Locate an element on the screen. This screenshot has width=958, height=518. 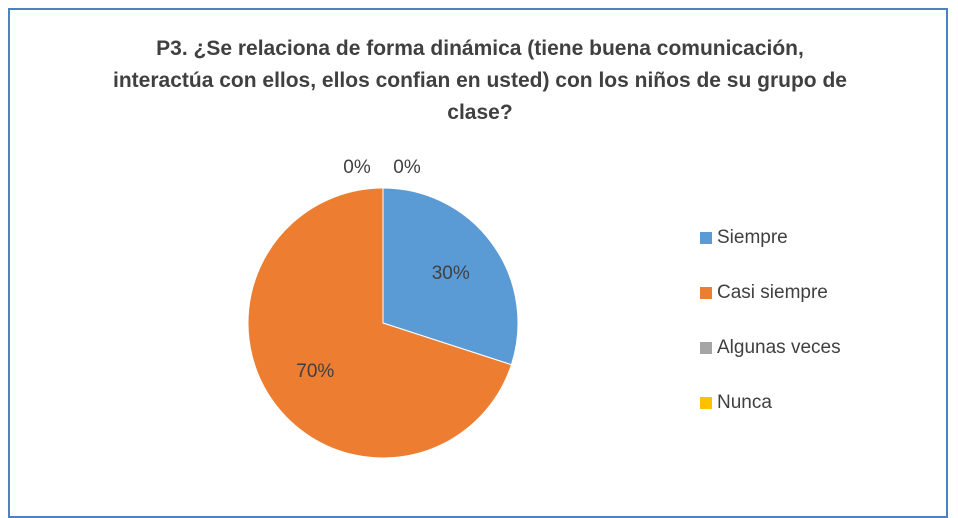
legend-label: Siempre is located at coordinates (752, 237).